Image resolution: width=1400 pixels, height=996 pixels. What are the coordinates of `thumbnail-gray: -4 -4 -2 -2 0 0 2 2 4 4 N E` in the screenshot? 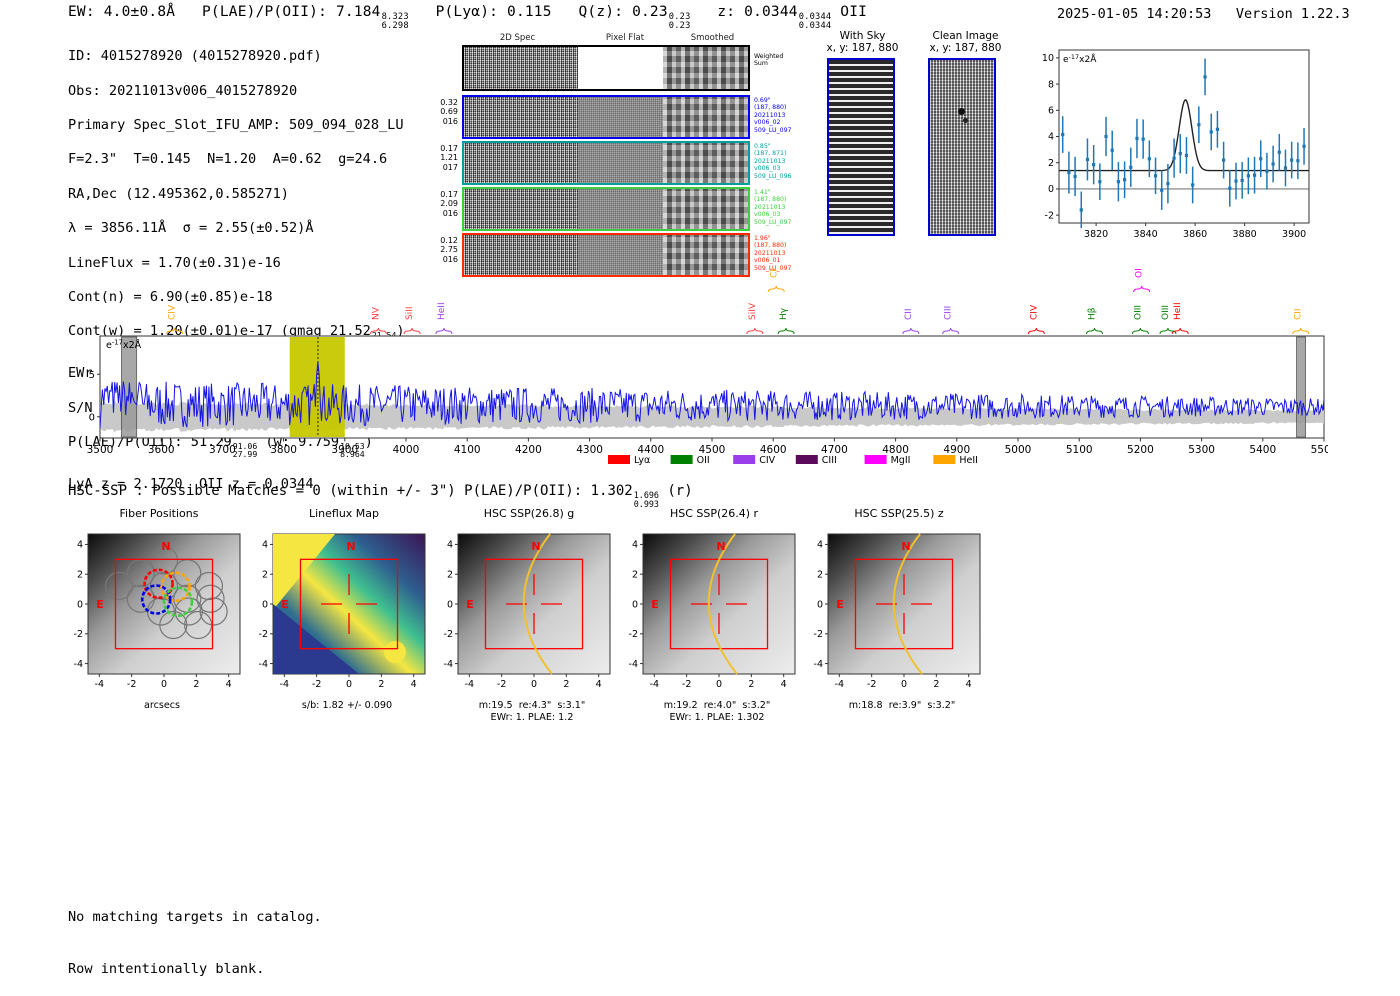 It's located at (527, 611).